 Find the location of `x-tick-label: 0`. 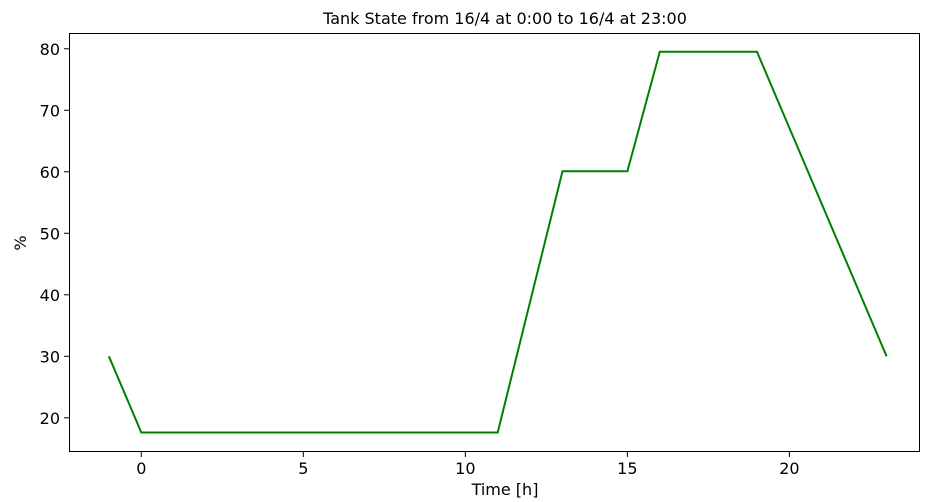

x-tick-label: 0 is located at coordinates (141, 468).